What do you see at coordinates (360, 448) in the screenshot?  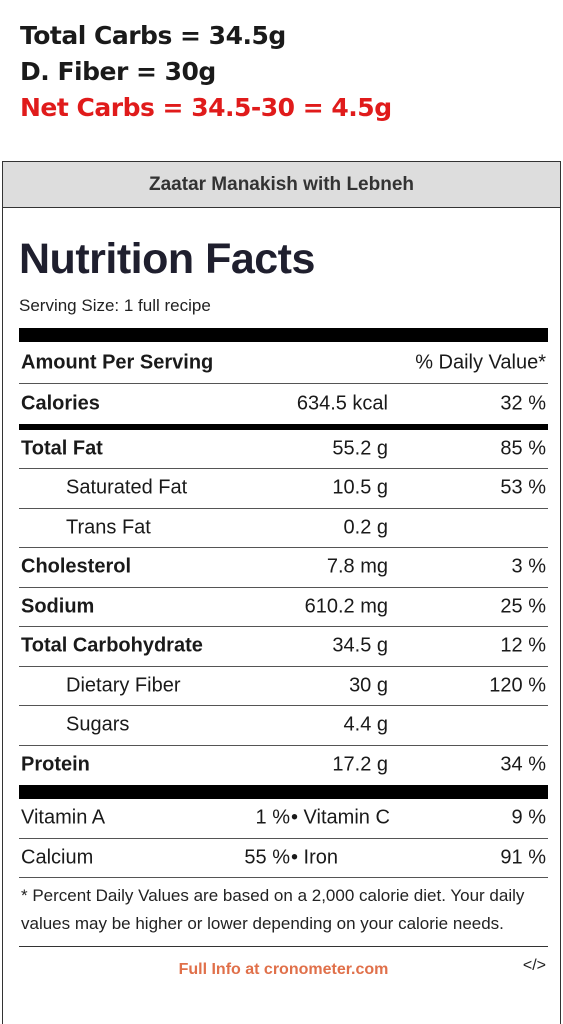 I see `nutrient-amount: 55.2 g` at bounding box center [360, 448].